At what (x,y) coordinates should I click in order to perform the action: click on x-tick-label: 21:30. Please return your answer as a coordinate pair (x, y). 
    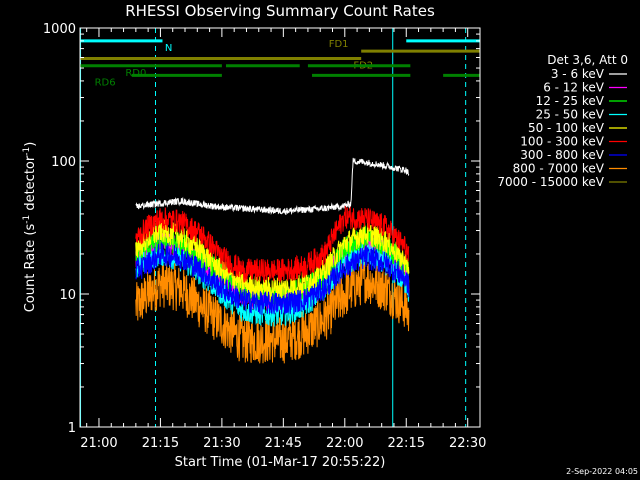
    Looking at the image, I should click on (221, 443).